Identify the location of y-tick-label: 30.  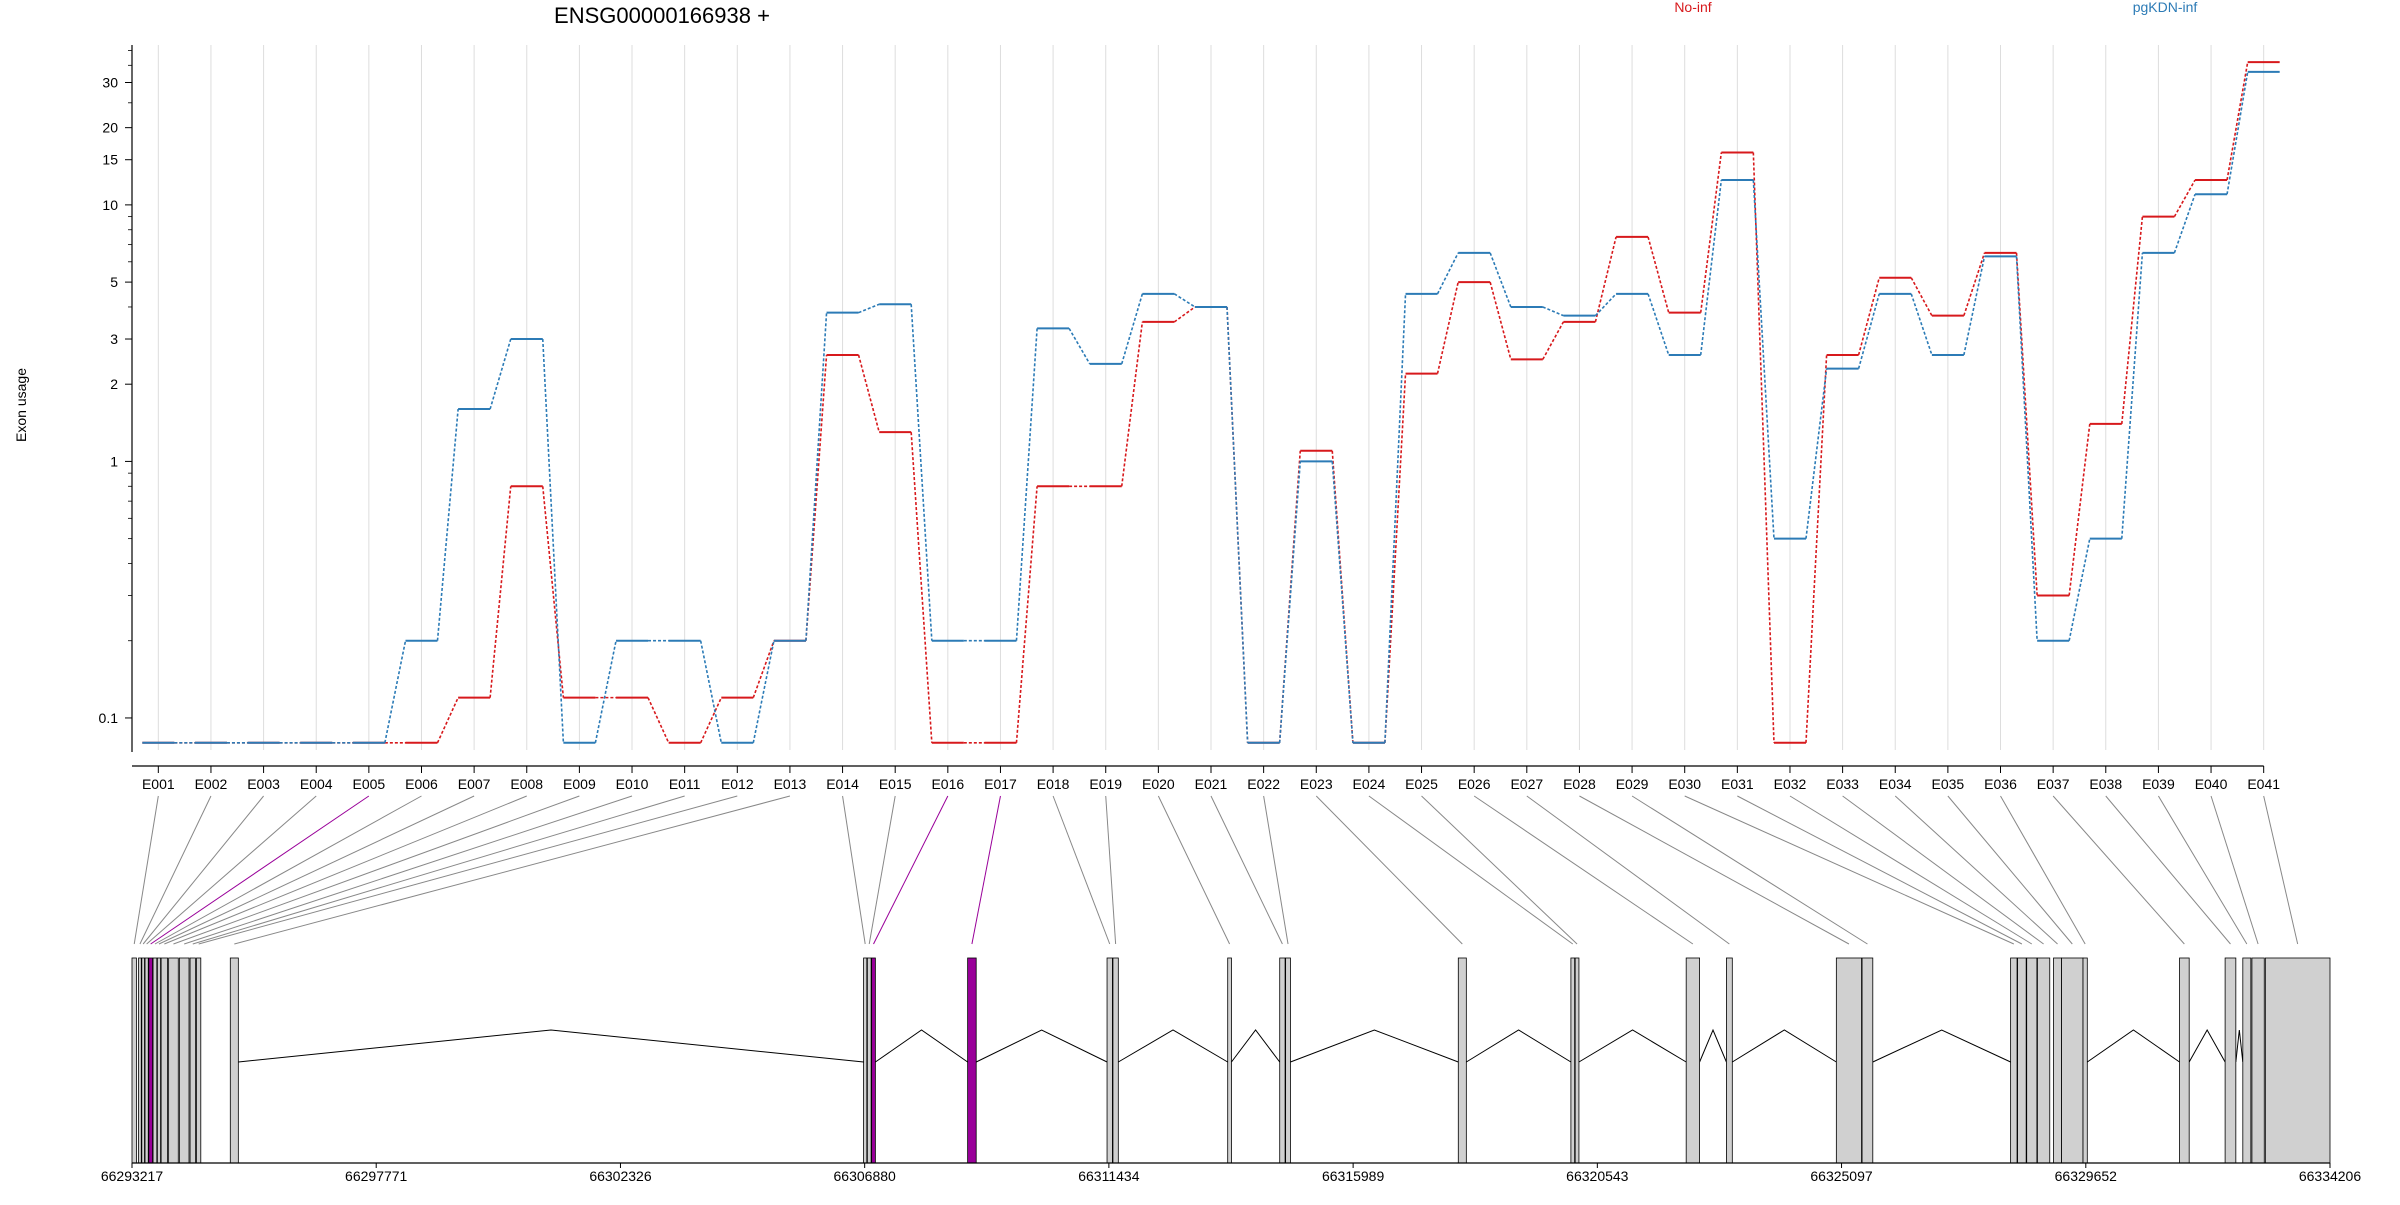
(110, 82).